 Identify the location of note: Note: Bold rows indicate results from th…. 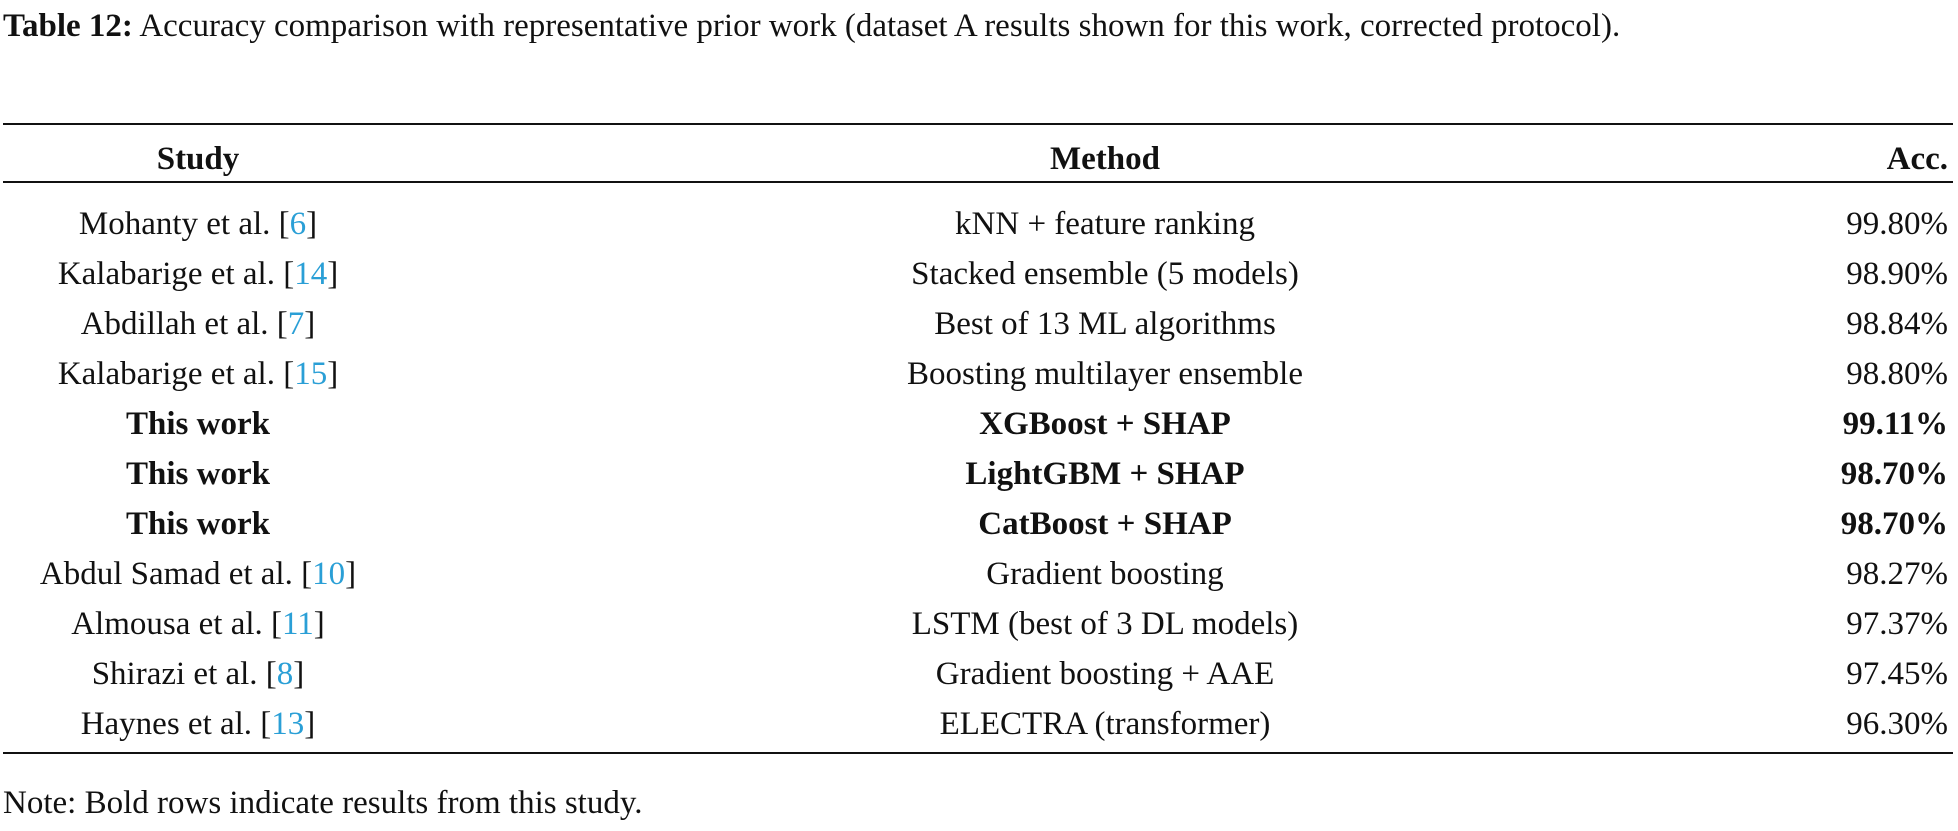
(323, 803).